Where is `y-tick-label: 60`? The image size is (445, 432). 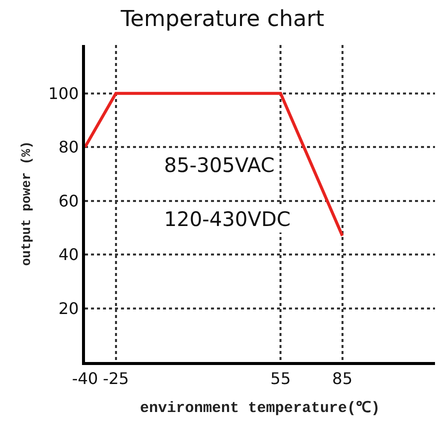 y-tick-label: 60 is located at coordinates (68, 200).